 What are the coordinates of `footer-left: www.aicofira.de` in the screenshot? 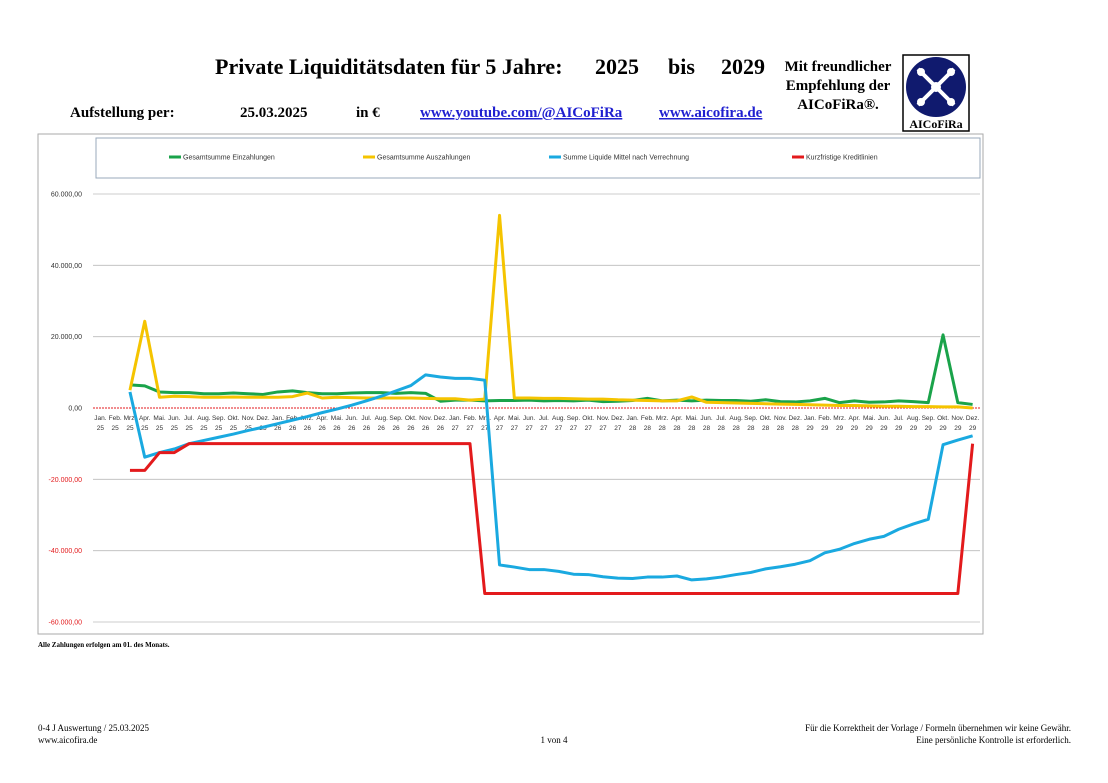 It's located at (67, 740).